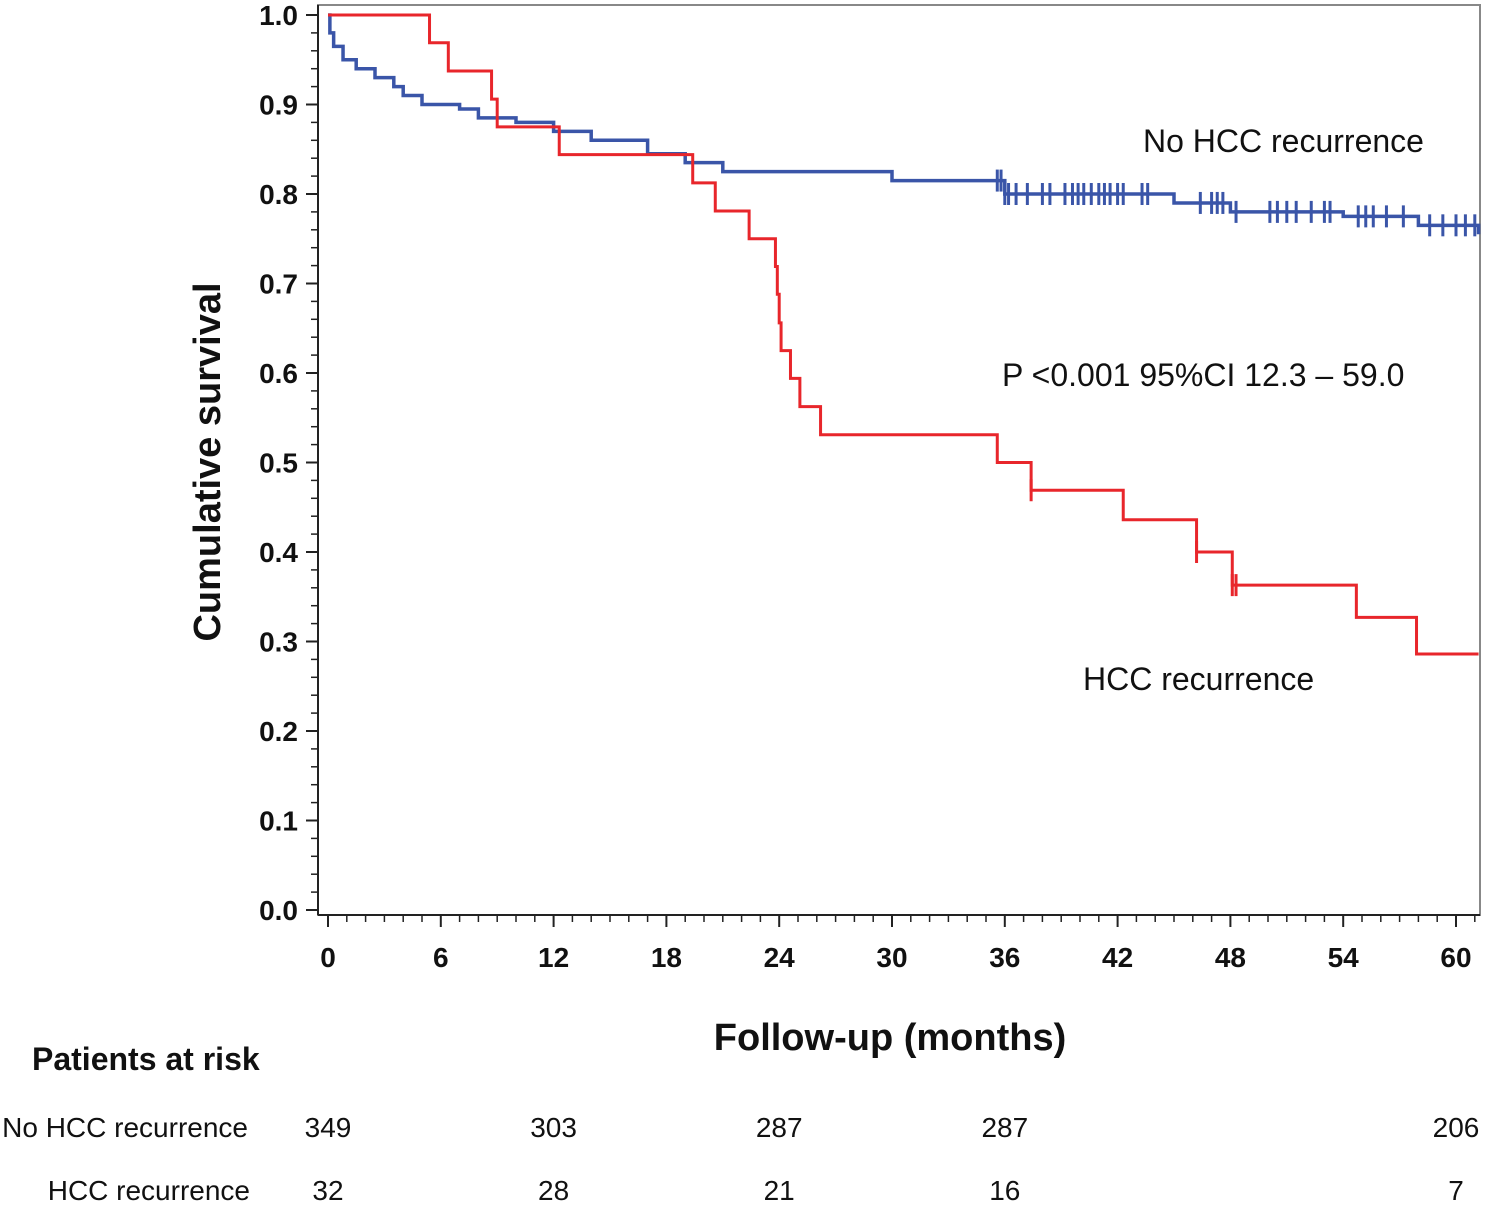 The height and width of the screenshot is (1210, 1500). What do you see at coordinates (278, 15) in the screenshot?
I see `y-tick-label: 1.0` at bounding box center [278, 15].